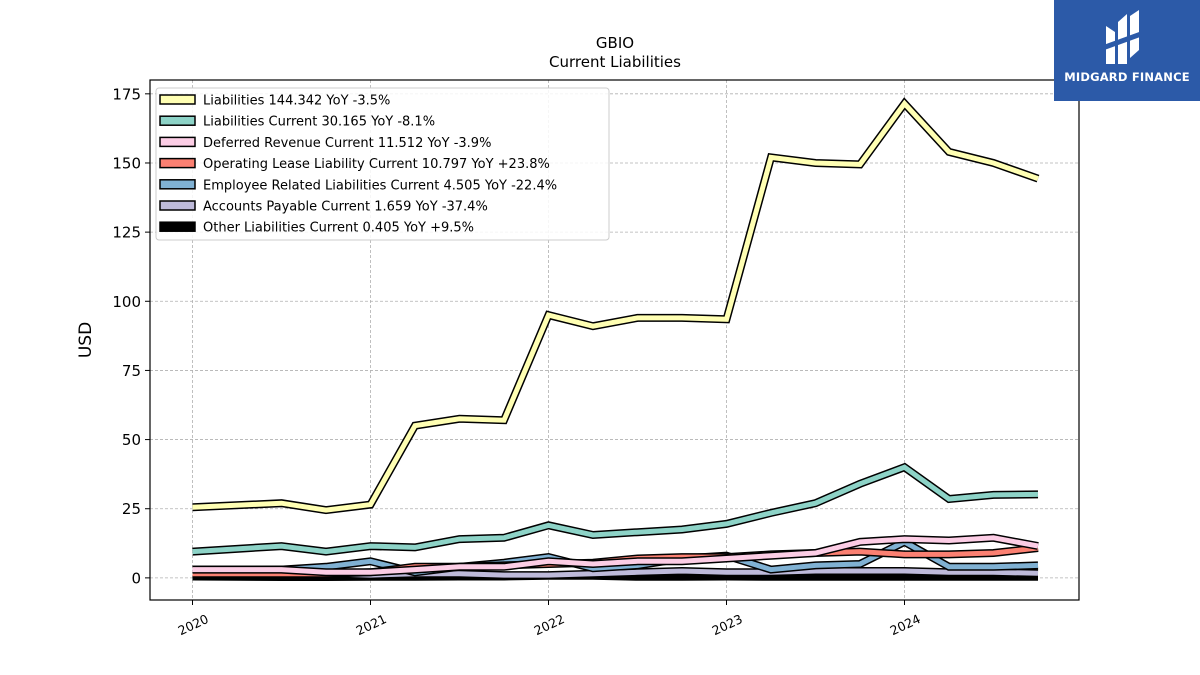 The width and height of the screenshot is (1200, 675). I want to click on x-tick-label: 2020, so click(193, 624).